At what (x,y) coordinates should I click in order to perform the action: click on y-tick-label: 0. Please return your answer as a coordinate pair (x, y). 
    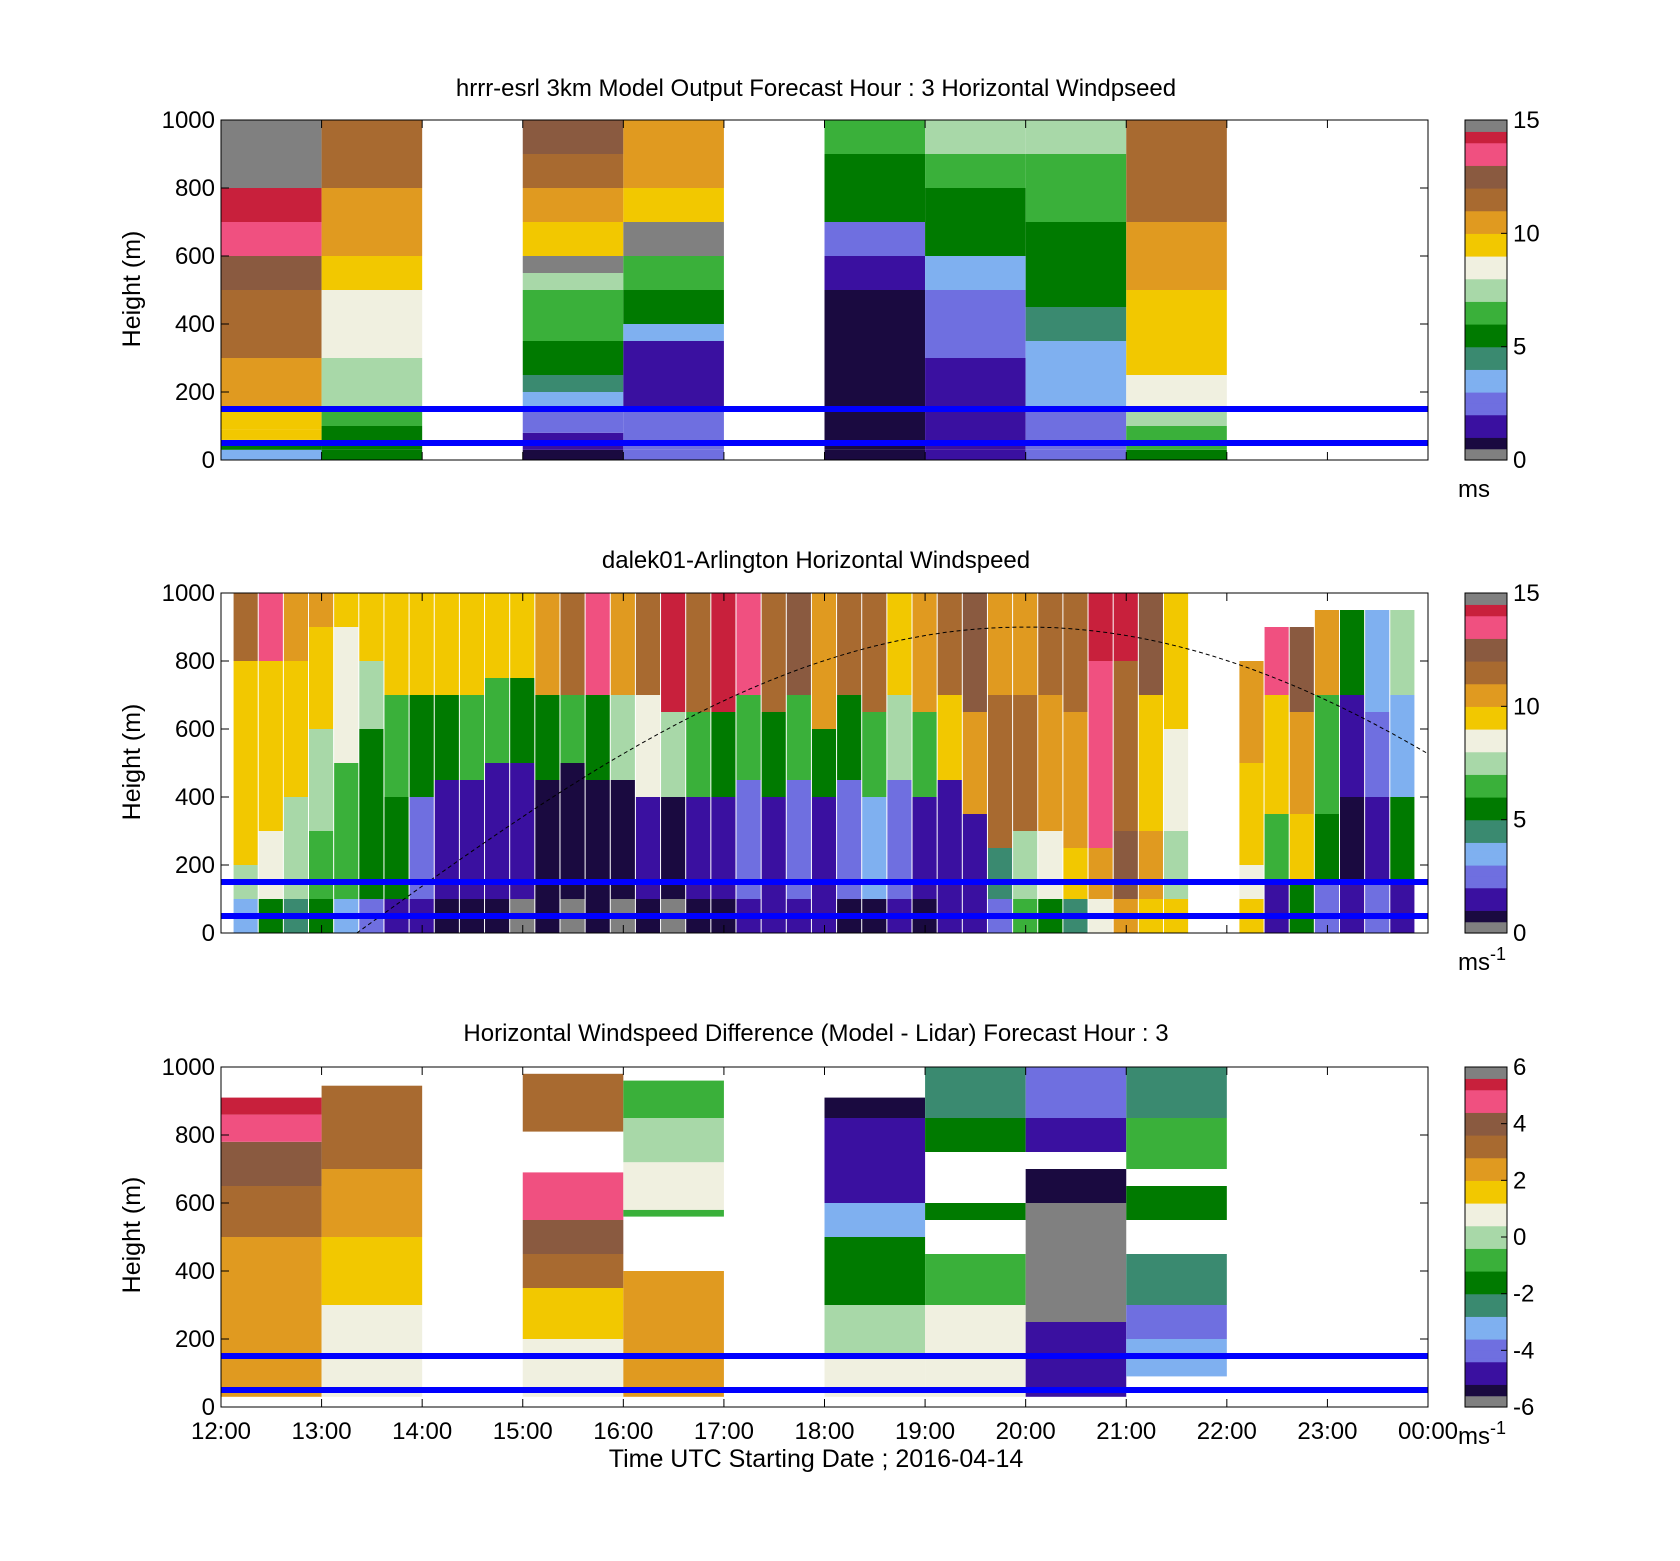
    Looking at the image, I should click on (208, 933).